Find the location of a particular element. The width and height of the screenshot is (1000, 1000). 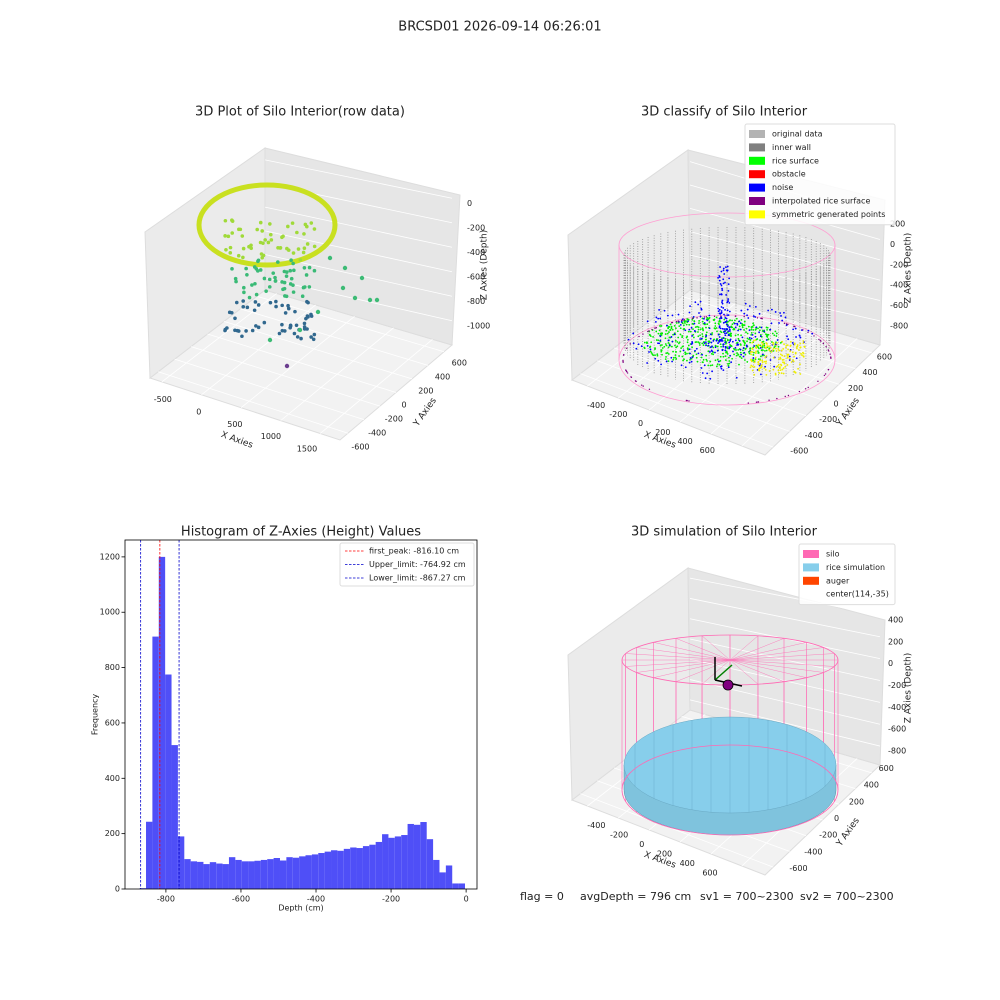

legend-label: symmetric generated points is located at coordinates (828, 214).